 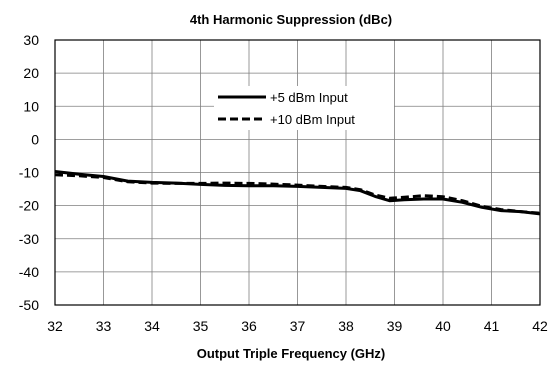 What do you see at coordinates (29, 272) in the screenshot?
I see `y-tick-label: -40` at bounding box center [29, 272].